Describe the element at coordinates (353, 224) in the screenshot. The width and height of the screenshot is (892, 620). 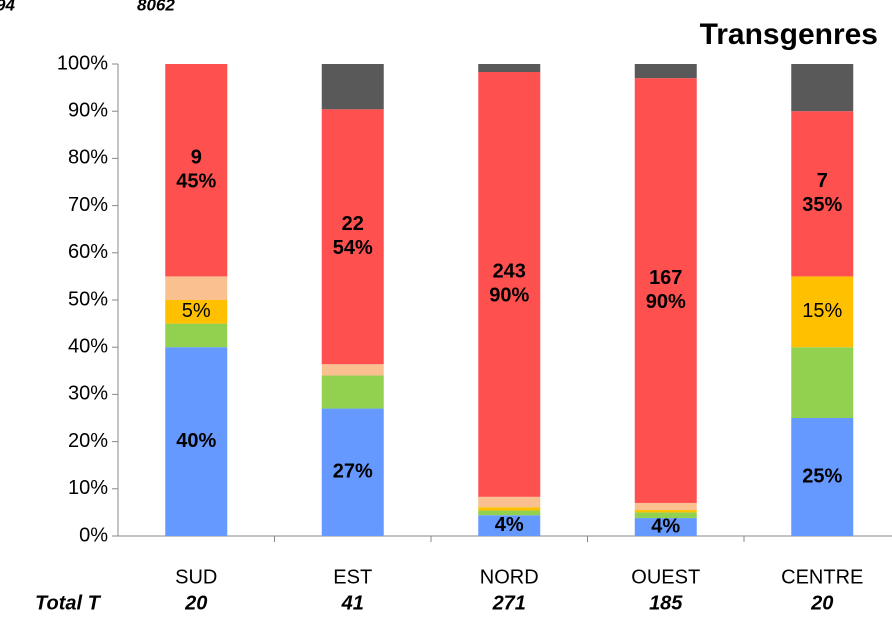
I see `count-label: 22` at that location.